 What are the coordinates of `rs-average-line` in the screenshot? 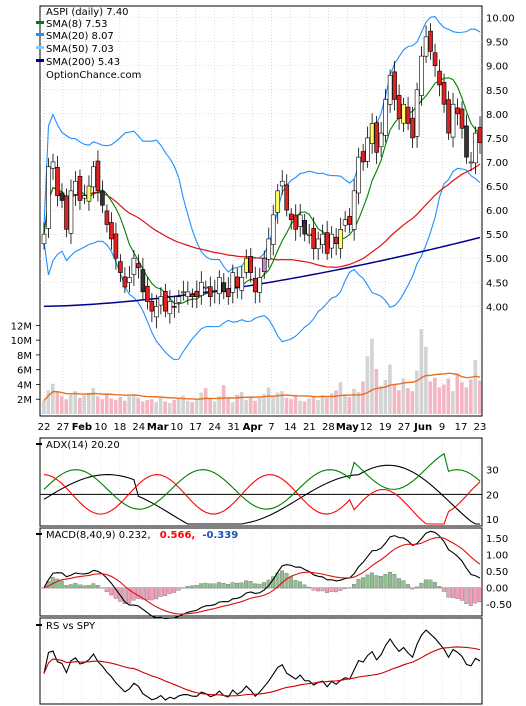 It's located at (262, 671).